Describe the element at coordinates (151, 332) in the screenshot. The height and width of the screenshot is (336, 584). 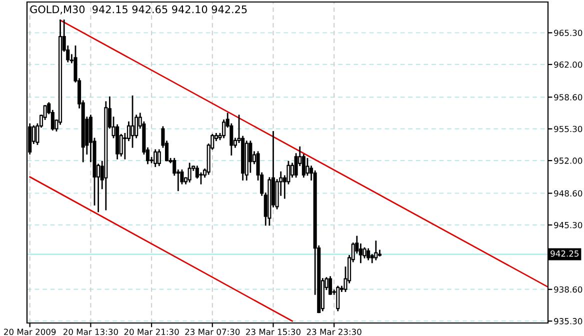
I see `x-tick-label: 20 Mar 21:30` at that location.